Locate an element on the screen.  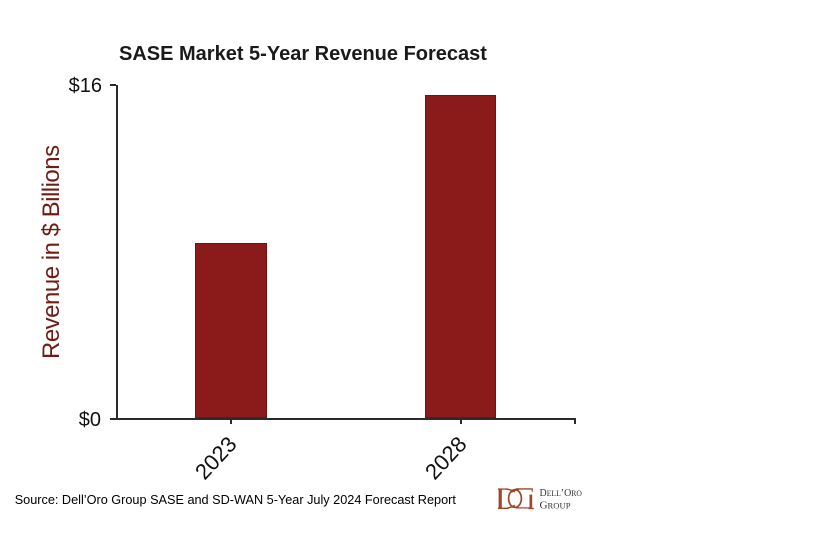
svg-text: GROUP is located at coordinates (555, 506).